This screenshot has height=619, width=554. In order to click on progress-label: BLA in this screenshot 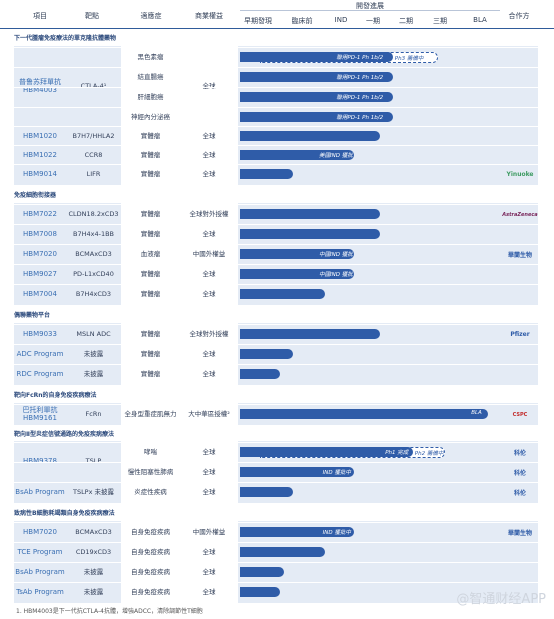, I will do `click(476, 413)`.